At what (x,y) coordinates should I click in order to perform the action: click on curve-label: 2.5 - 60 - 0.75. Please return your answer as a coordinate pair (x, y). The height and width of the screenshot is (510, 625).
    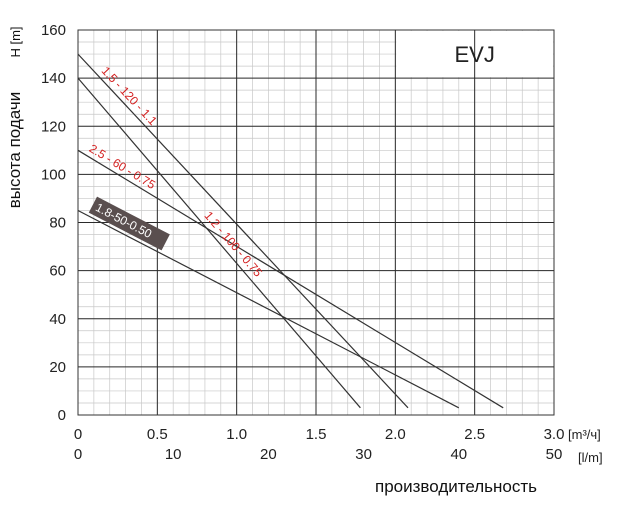
    Looking at the image, I should click on (122, 166).